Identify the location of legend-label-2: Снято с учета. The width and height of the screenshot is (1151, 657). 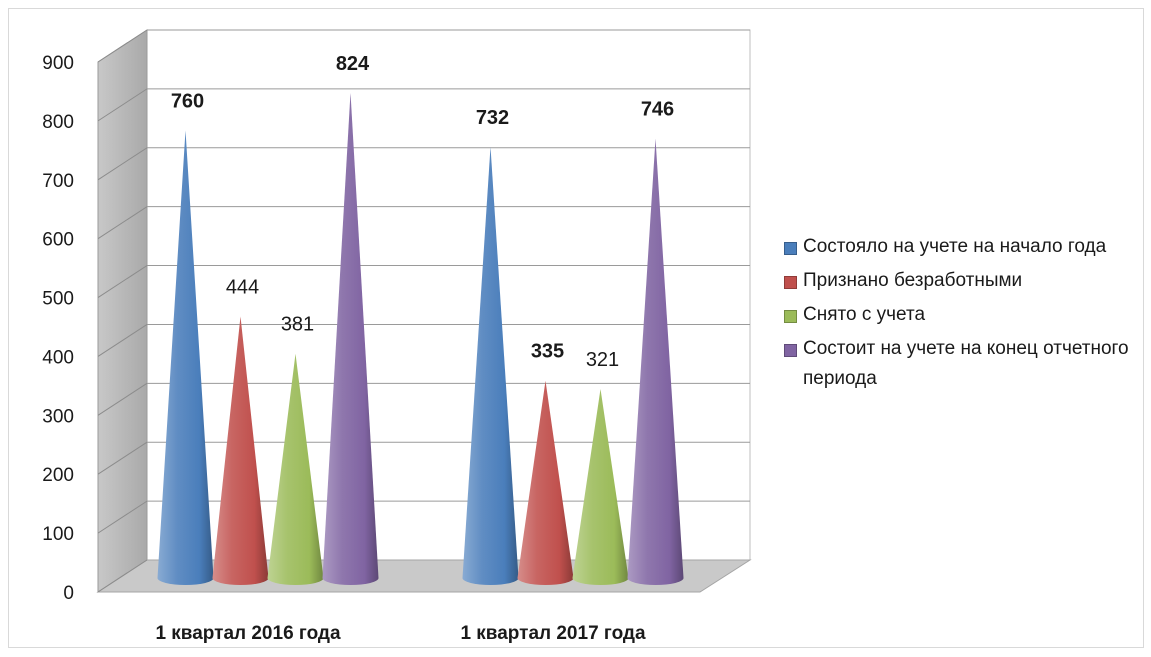
(864, 314).